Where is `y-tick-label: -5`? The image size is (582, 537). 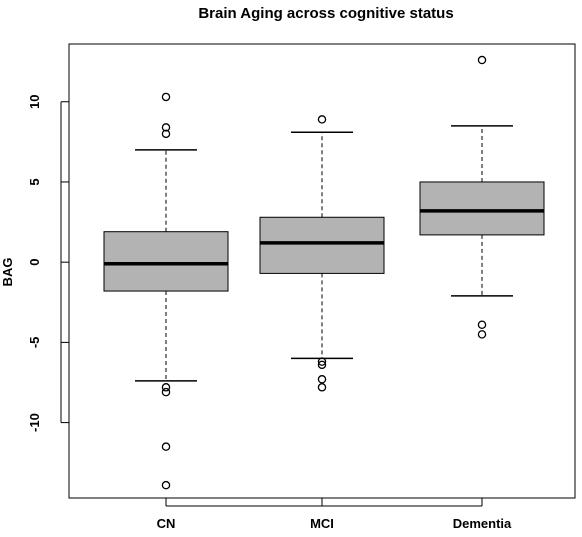
y-tick-label: -5 is located at coordinates (34, 343).